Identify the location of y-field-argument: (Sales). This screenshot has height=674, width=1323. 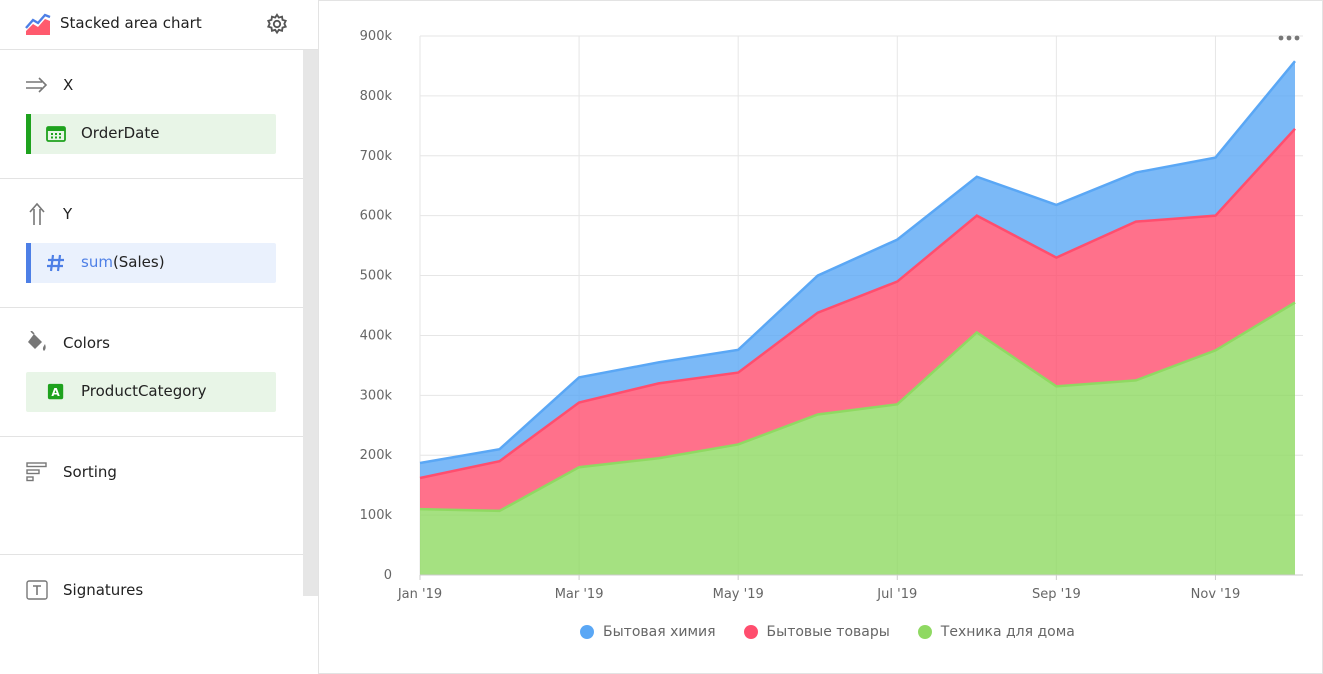
(138, 262).